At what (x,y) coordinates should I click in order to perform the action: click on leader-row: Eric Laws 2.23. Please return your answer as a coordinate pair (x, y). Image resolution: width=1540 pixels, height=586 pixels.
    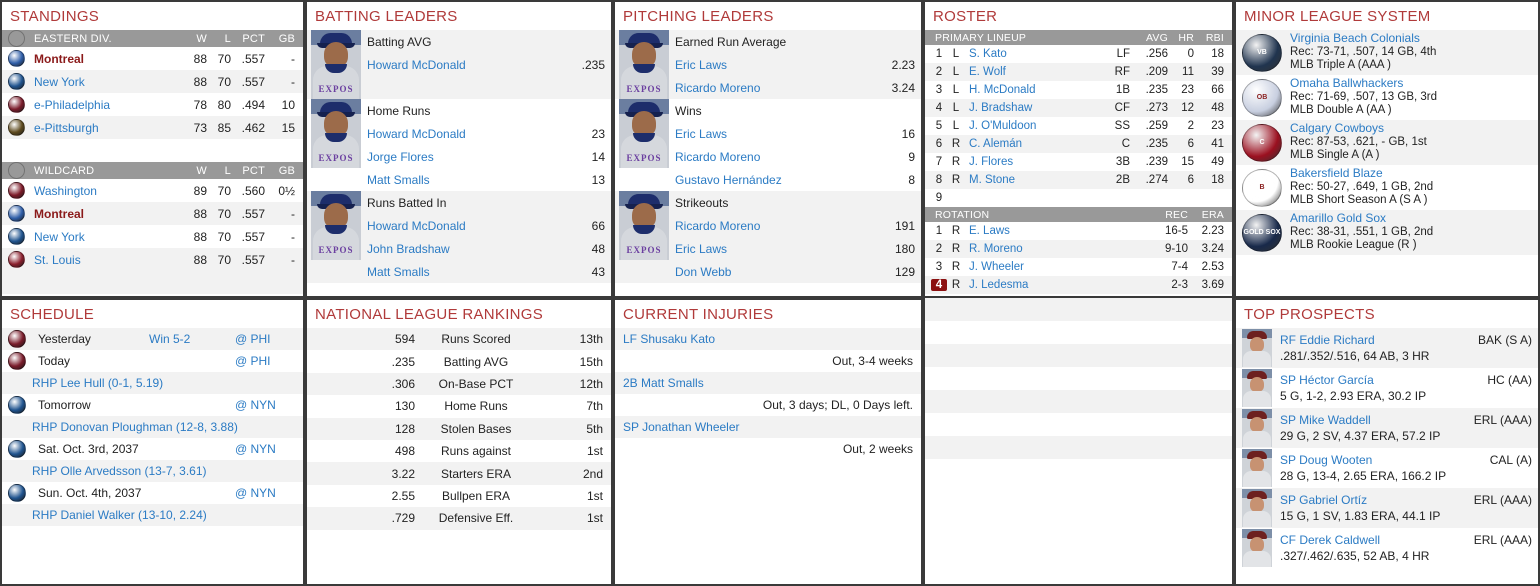
    Looking at the image, I should click on (798, 64).